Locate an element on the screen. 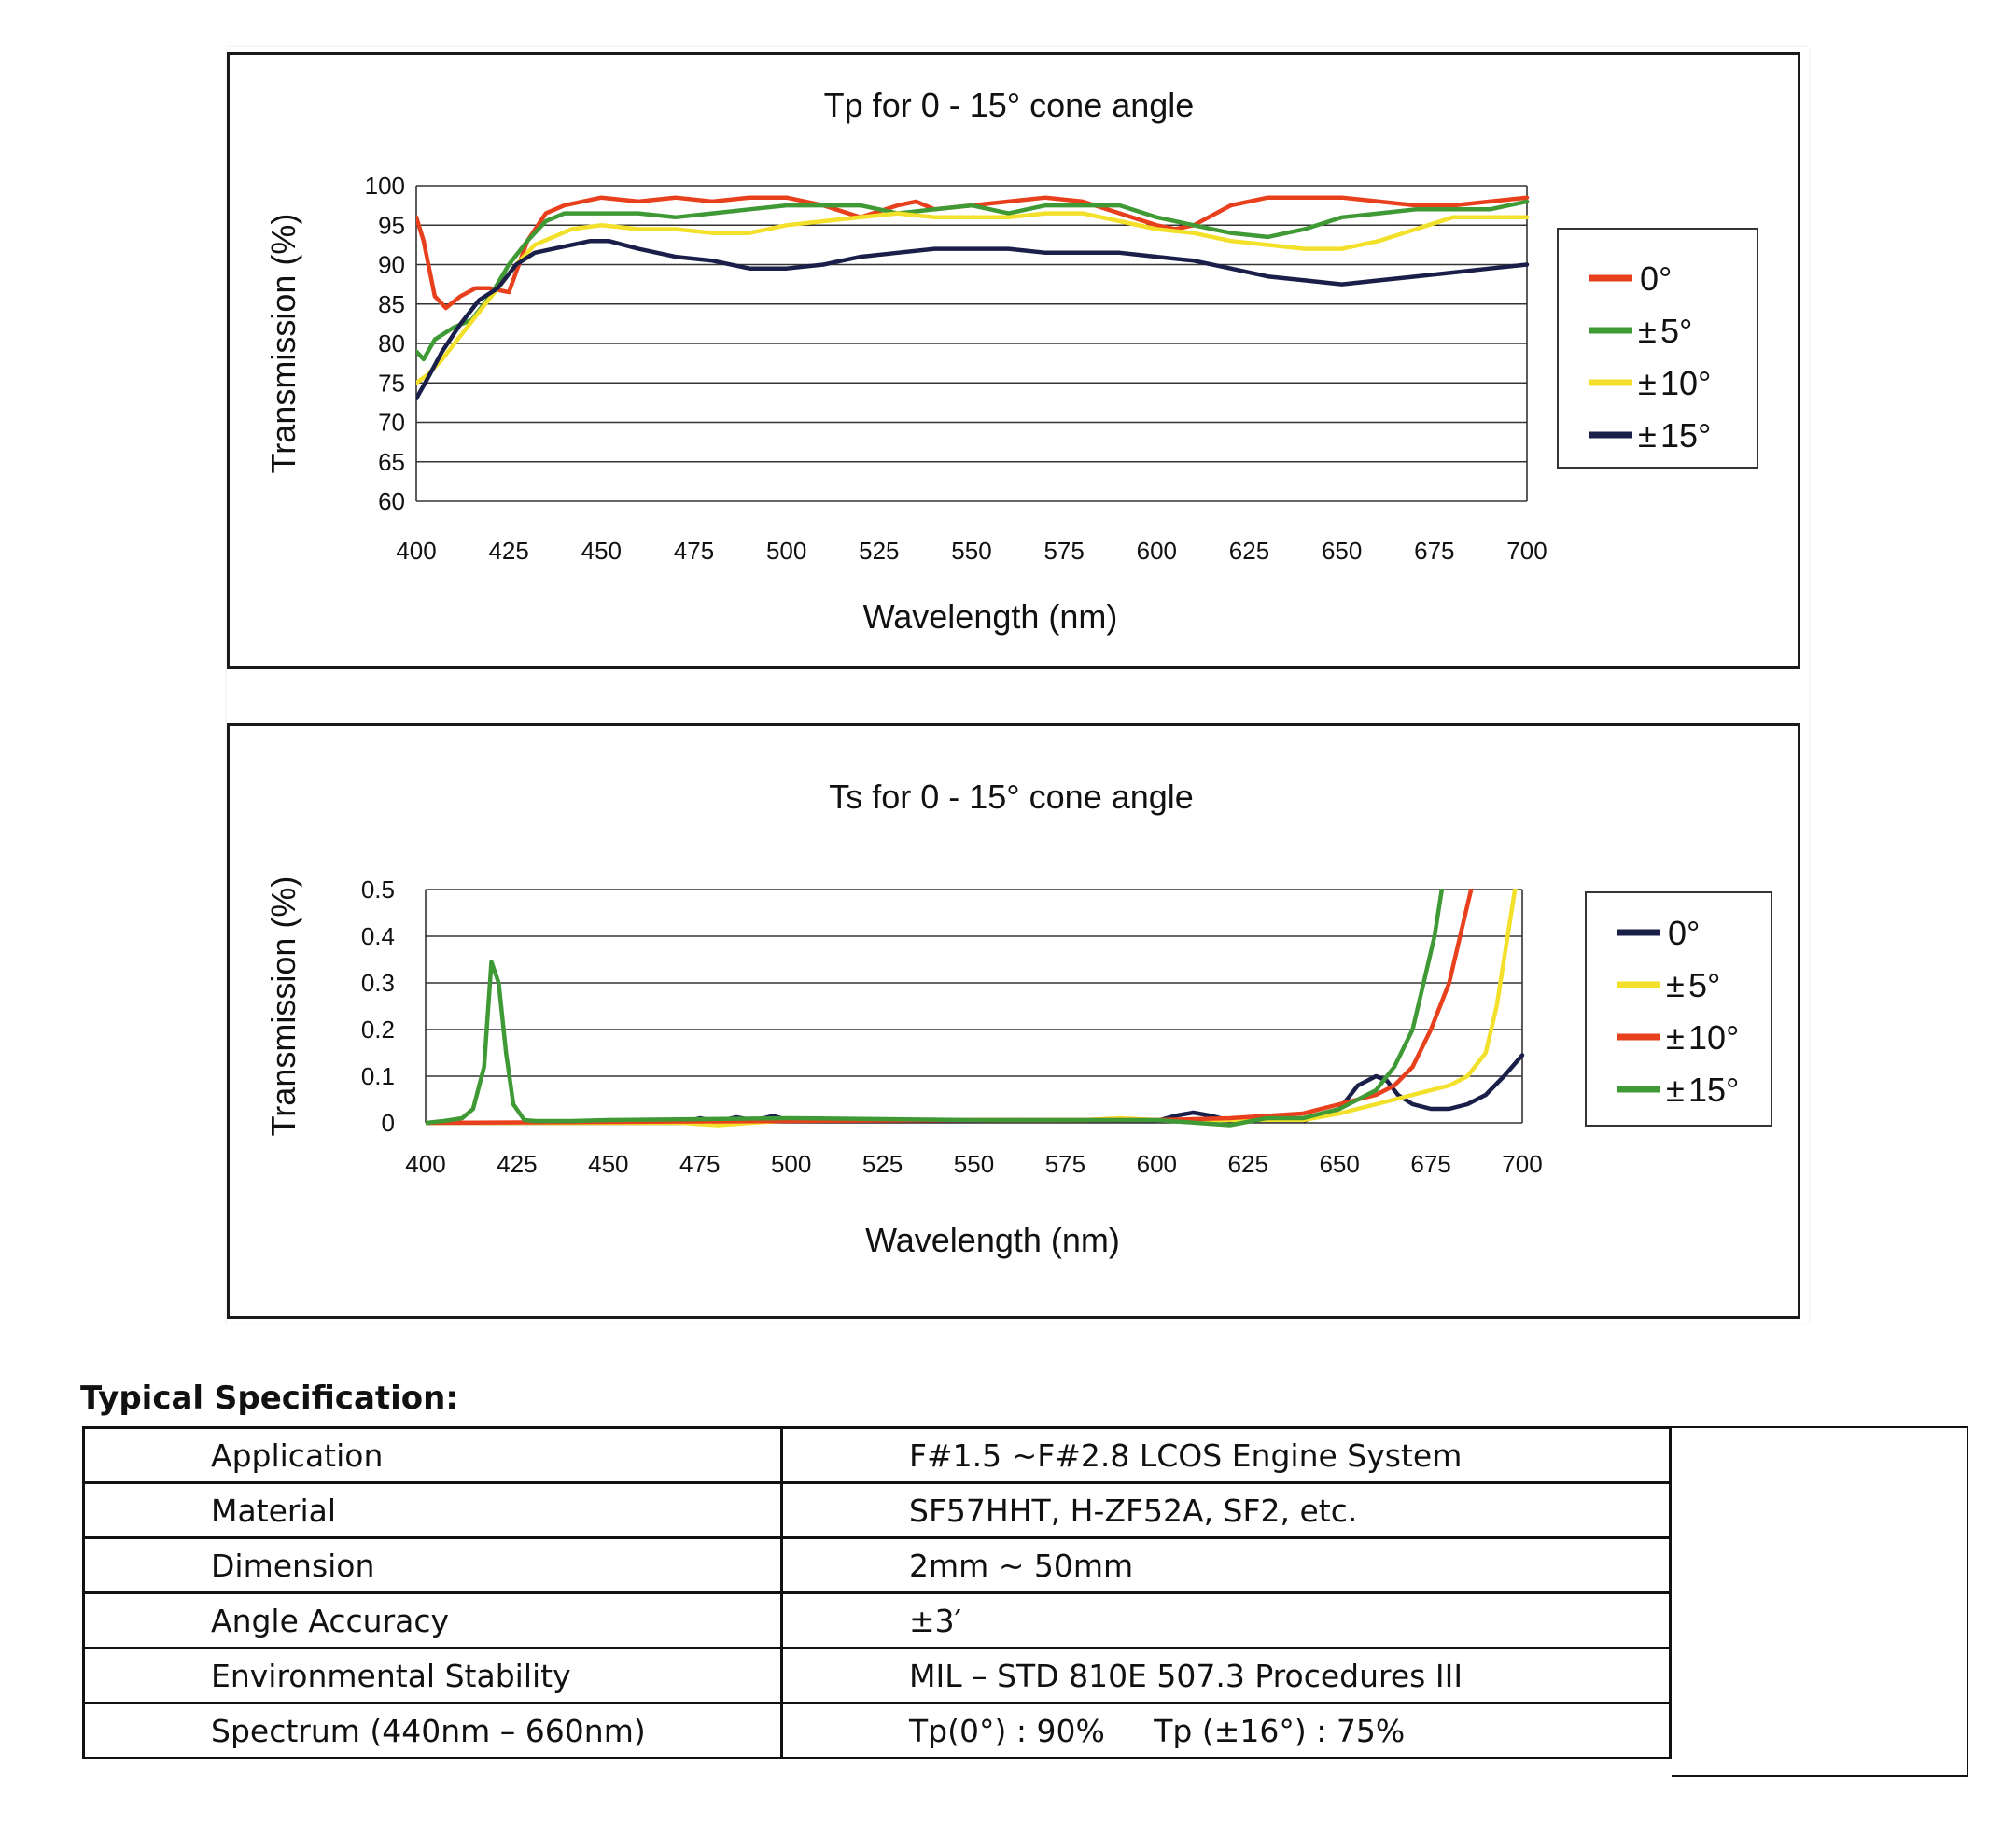  table-row: Angle Accuracy ±3′ is located at coordinates (877, 1620).